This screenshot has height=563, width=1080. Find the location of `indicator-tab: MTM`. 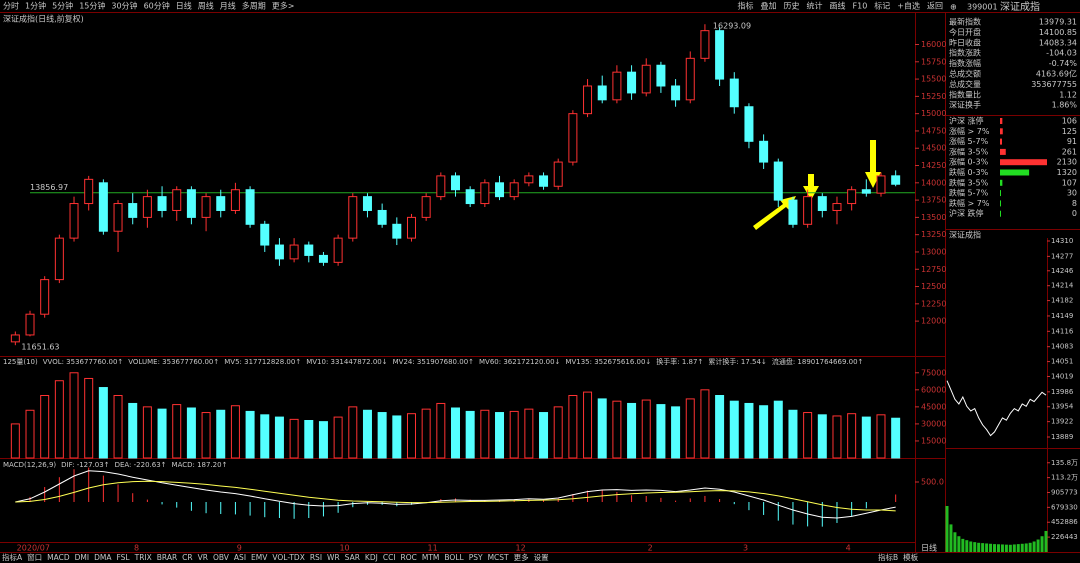

indicator-tab: MTM is located at coordinates (431, 557).